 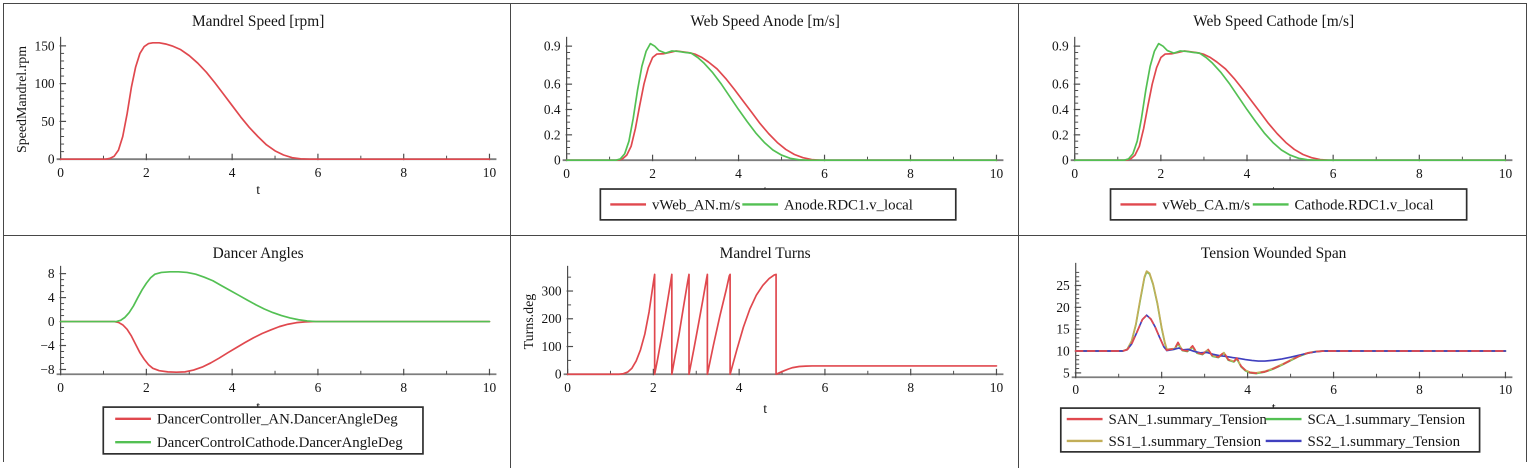 What do you see at coordinates (1063, 328) in the screenshot?
I see `y-tick-label: 15` at bounding box center [1063, 328].